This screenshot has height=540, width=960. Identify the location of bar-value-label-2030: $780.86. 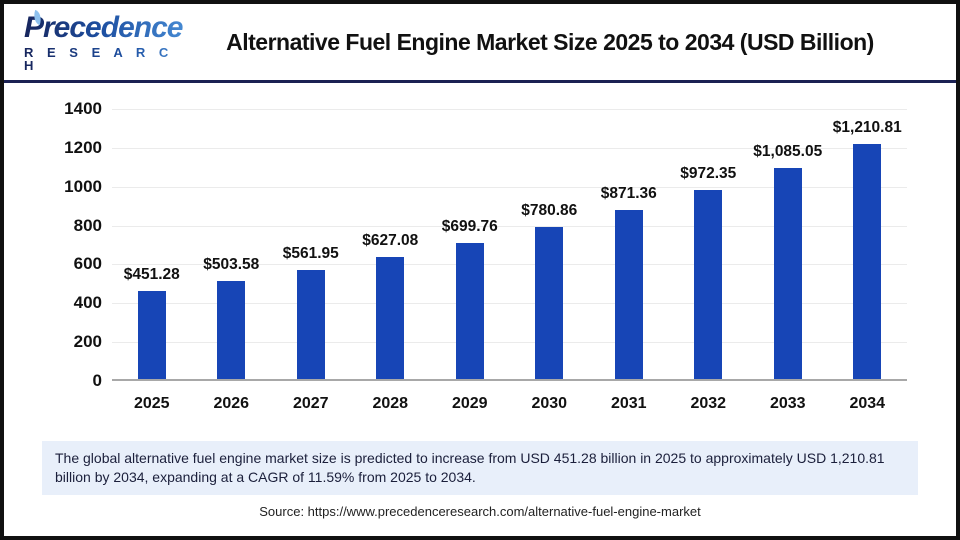
(549, 211).